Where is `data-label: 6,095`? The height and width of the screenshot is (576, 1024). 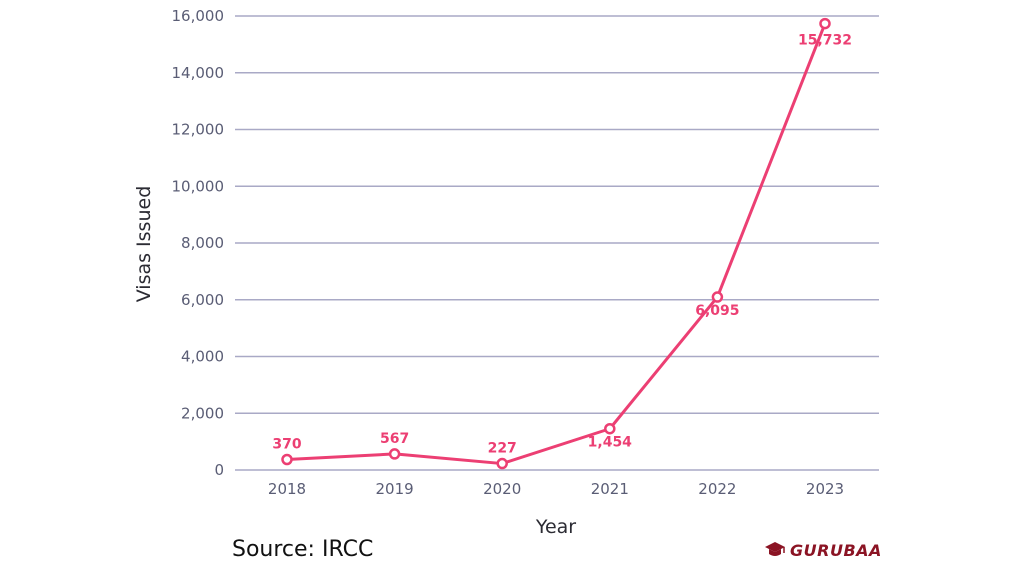 data-label: 6,095 is located at coordinates (717, 311).